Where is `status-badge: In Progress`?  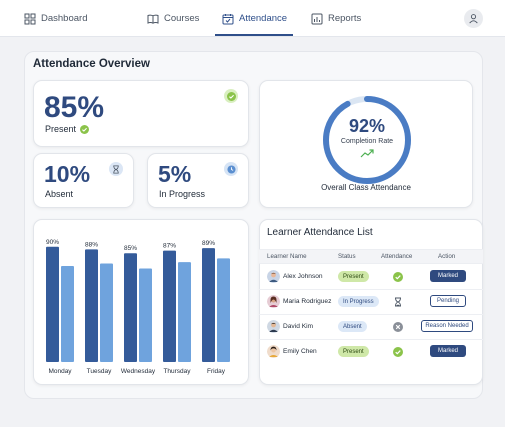
status-badge: In Progress is located at coordinates (358, 301).